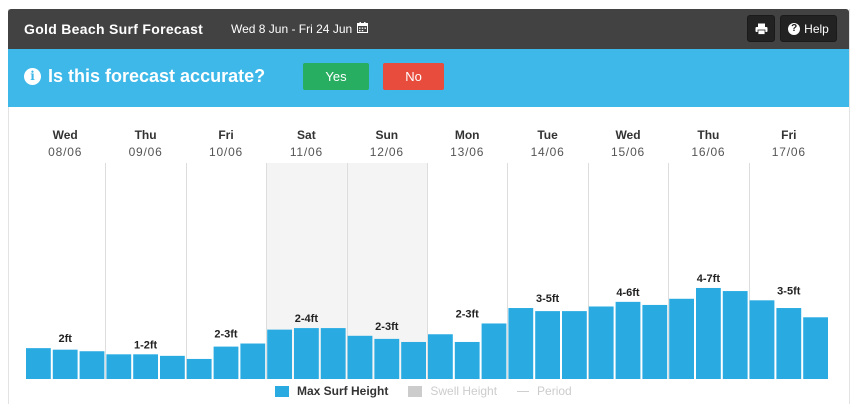 Image resolution: width=855 pixels, height=404 pixels. I want to click on day-date-label: 10/06, so click(226, 152).